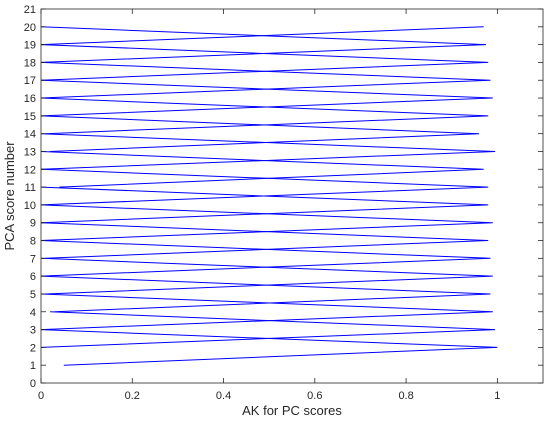  I want to click on y-tick-label: 6, so click(33, 277).